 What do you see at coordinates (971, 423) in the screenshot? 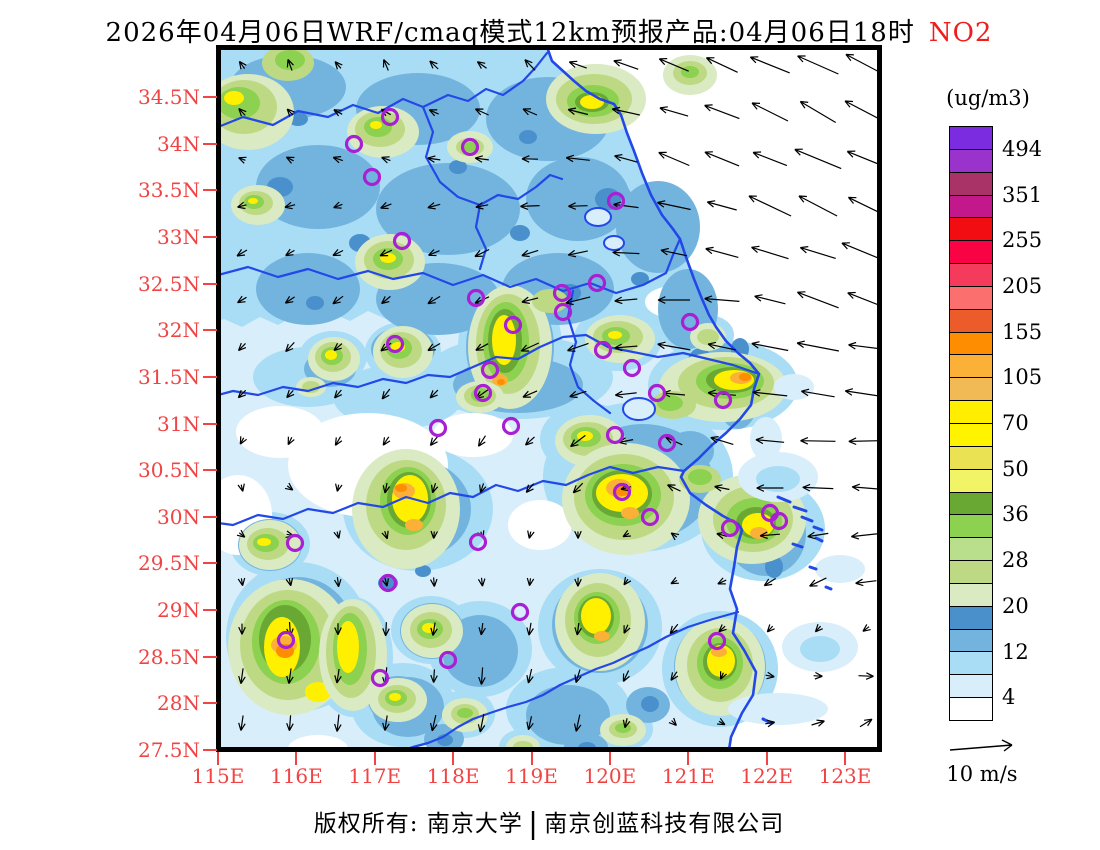
I see `color-scale` at bounding box center [971, 423].